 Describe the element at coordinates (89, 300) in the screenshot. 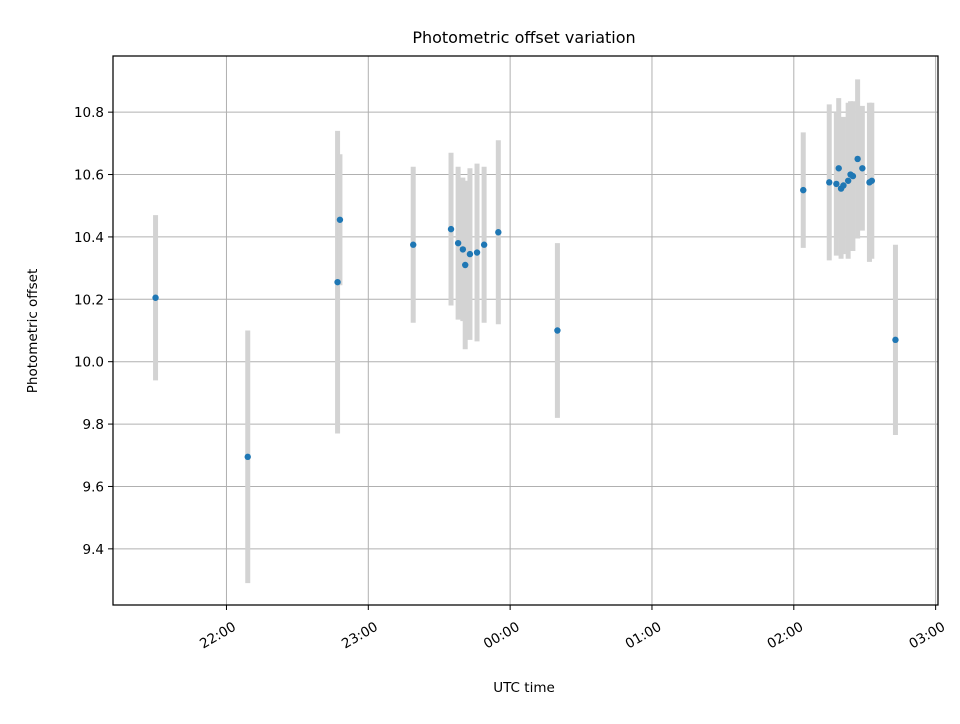

I see `y-tick-label: 10.2` at that location.